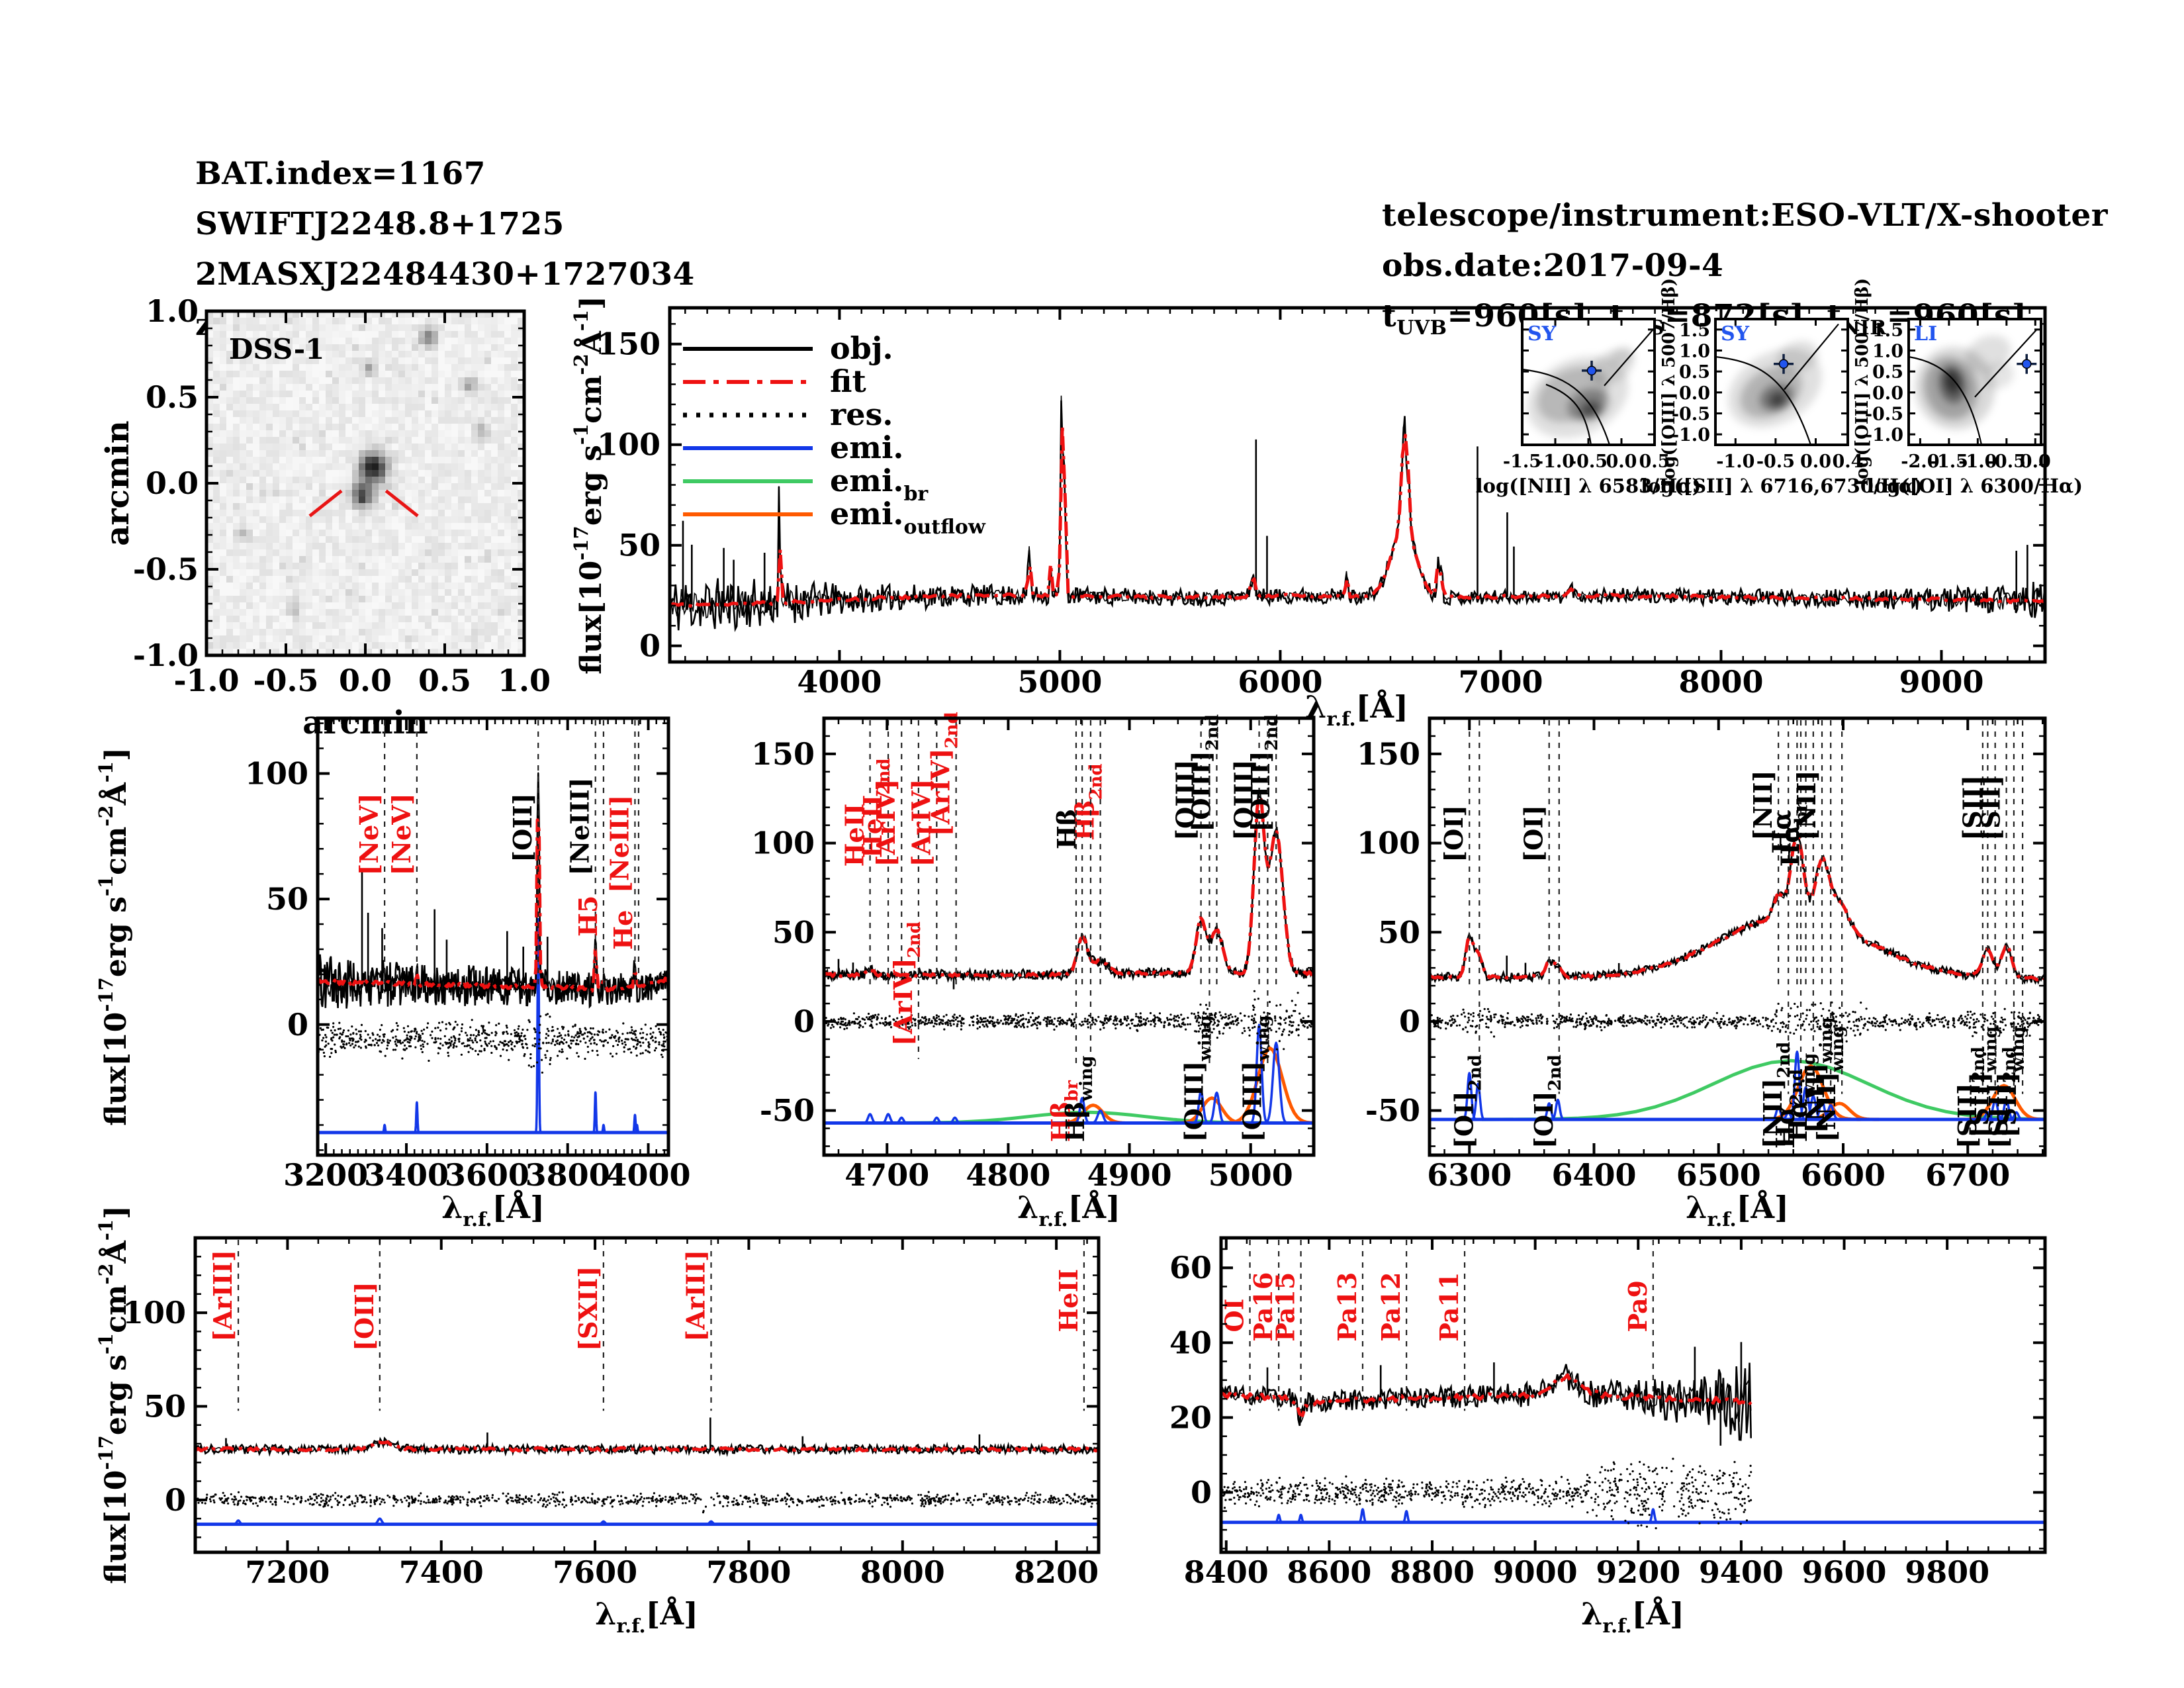 This screenshot has width=2184, height=1688. Describe the element at coordinates (1066, 829) in the screenshot. I see `line-label-h: Hβ` at that location.